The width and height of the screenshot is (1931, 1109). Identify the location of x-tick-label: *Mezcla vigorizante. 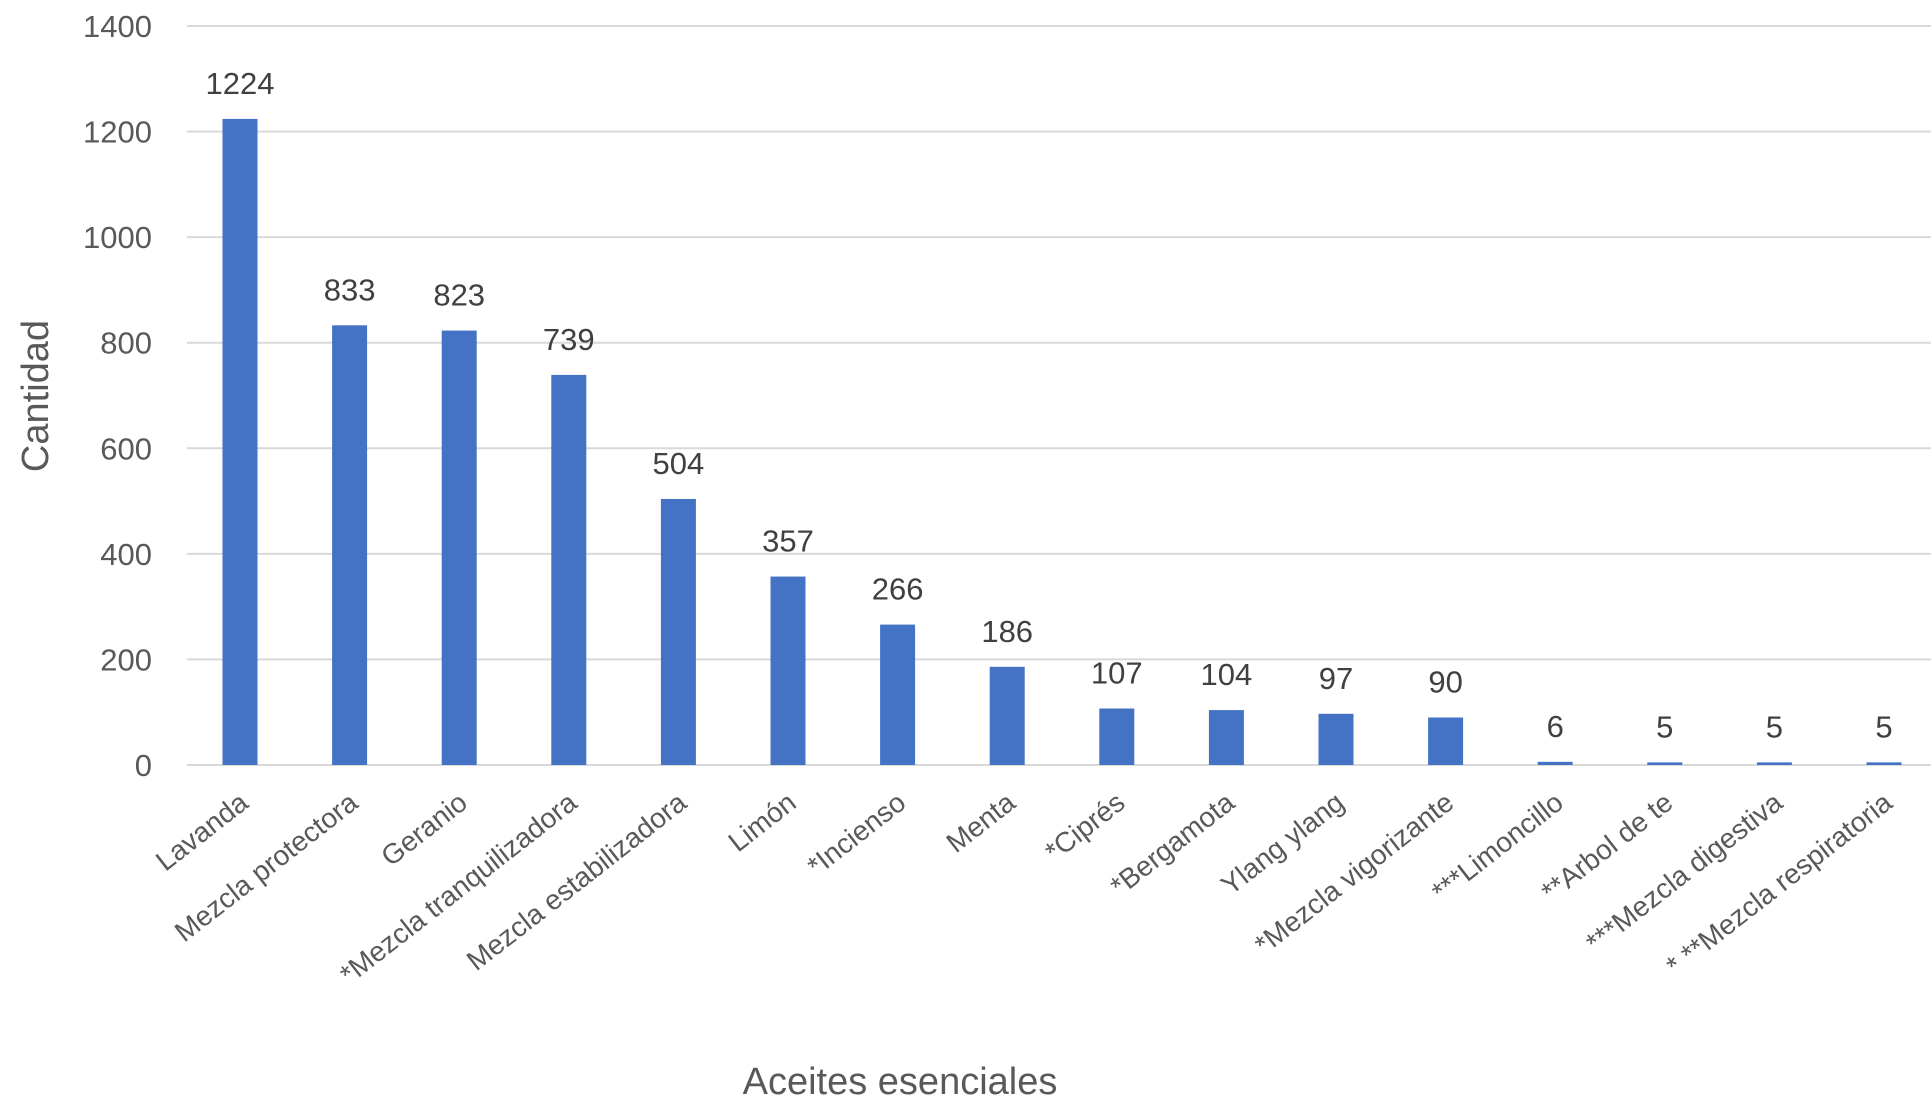
(1354, 873).